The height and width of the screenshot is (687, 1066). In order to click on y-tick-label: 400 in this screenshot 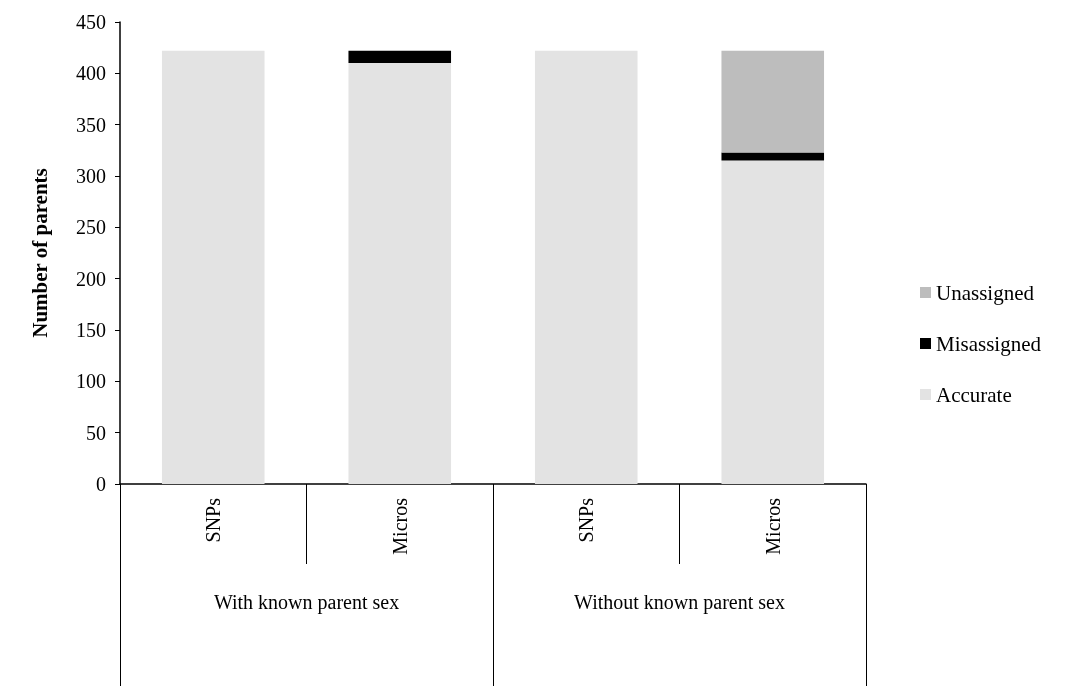, I will do `click(91, 73)`.